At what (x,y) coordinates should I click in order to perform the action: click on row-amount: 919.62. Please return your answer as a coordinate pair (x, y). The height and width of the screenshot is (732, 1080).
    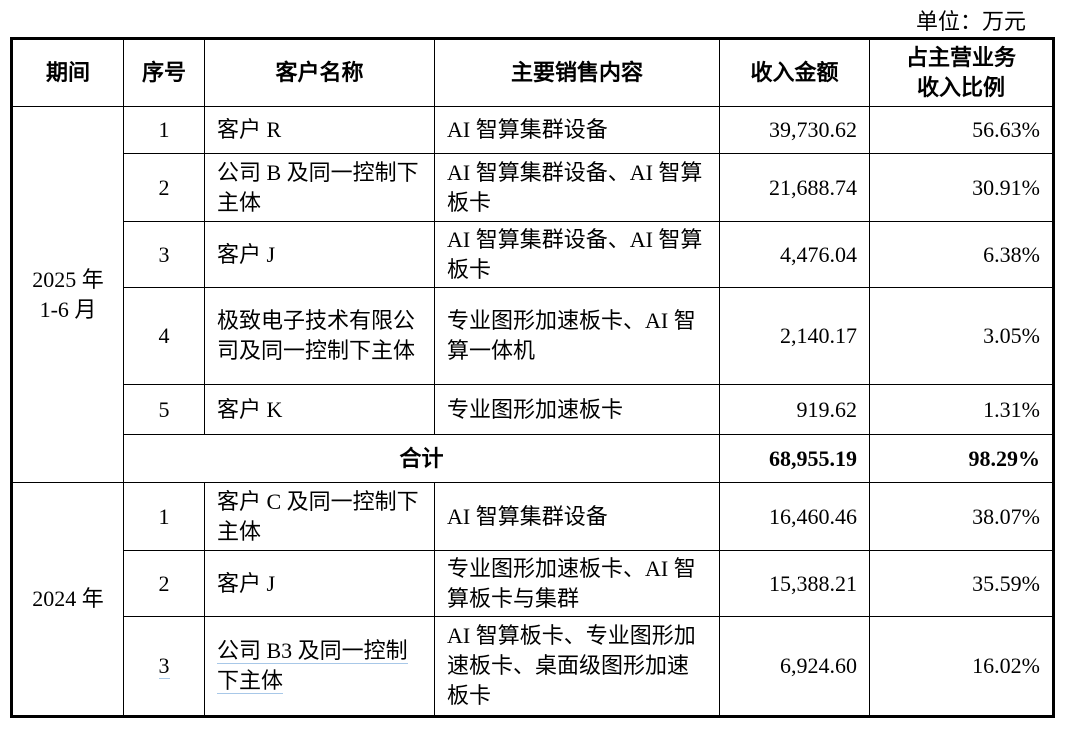
    Looking at the image, I should click on (794, 409).